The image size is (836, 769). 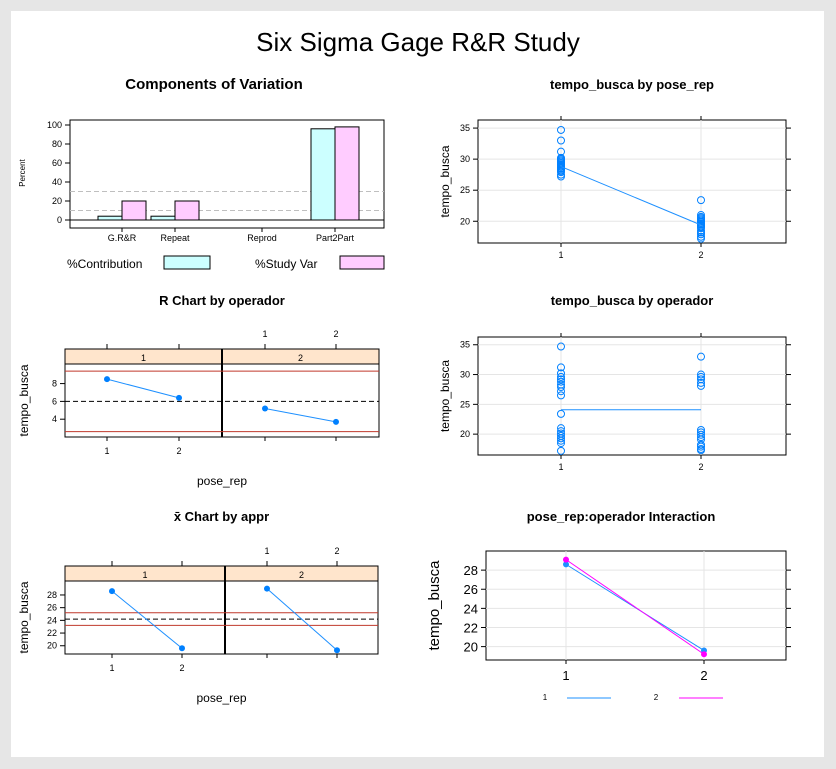 I want to click on y-tick-label-by-operador: 20, so click(x=465, y=434).